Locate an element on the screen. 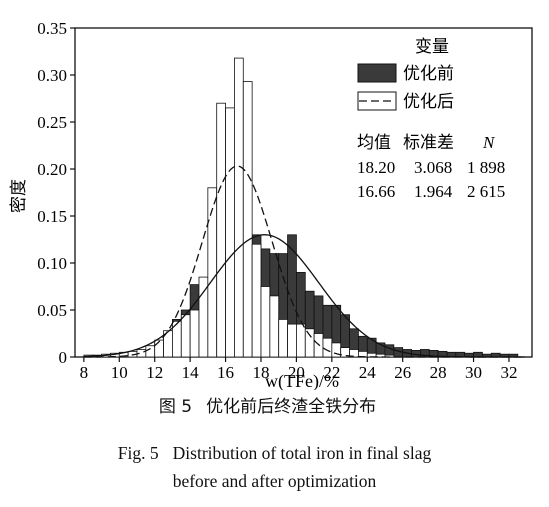 The height and width of the screenshot is (507, 549). stats-row2-mean: 16.66 is located at coordinates (376, 191).